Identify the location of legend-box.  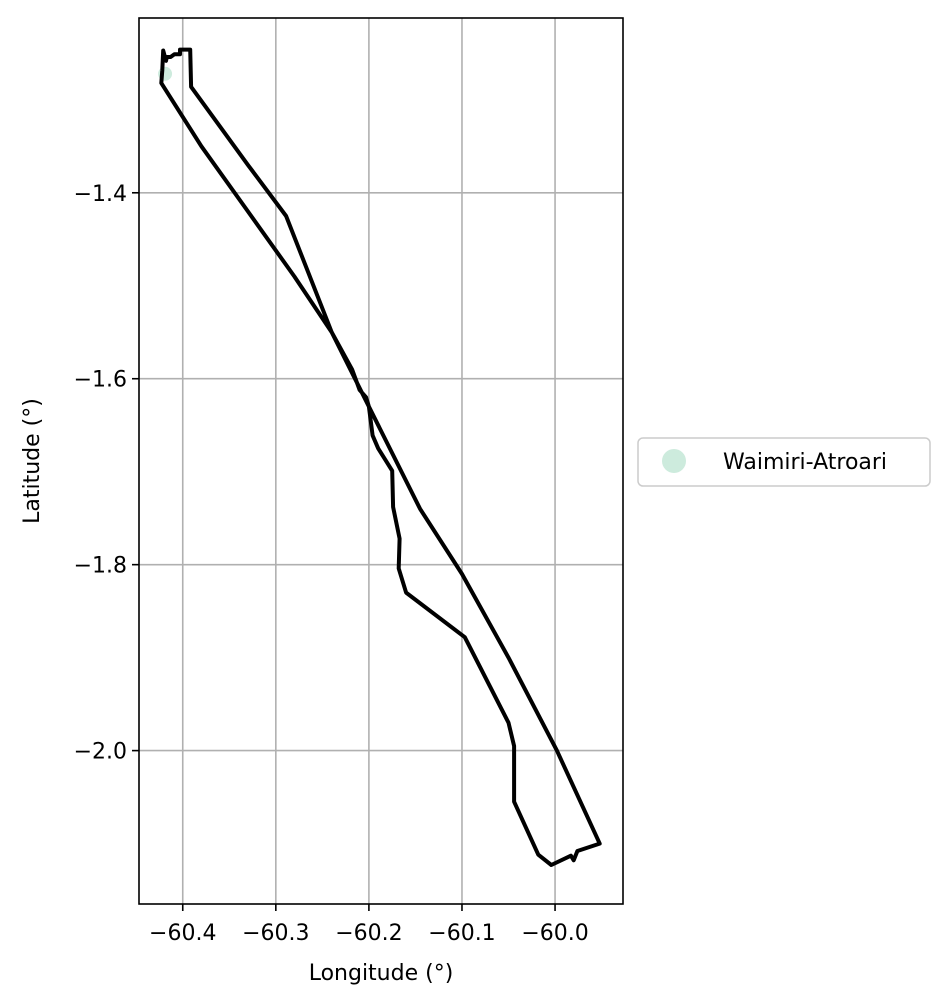
(784, 462).